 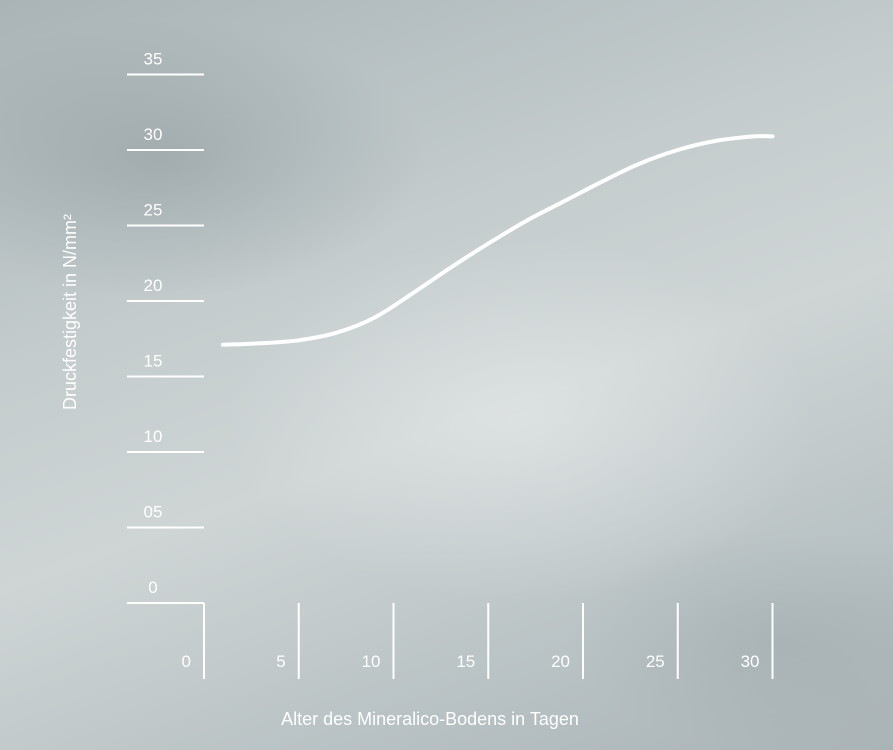 What do you see at coordinates (430, 719) in the screenshot?
I see `x-axis-title: Alter des Mineralico-Bodens in Tagen` at bounding box center [430, 719].